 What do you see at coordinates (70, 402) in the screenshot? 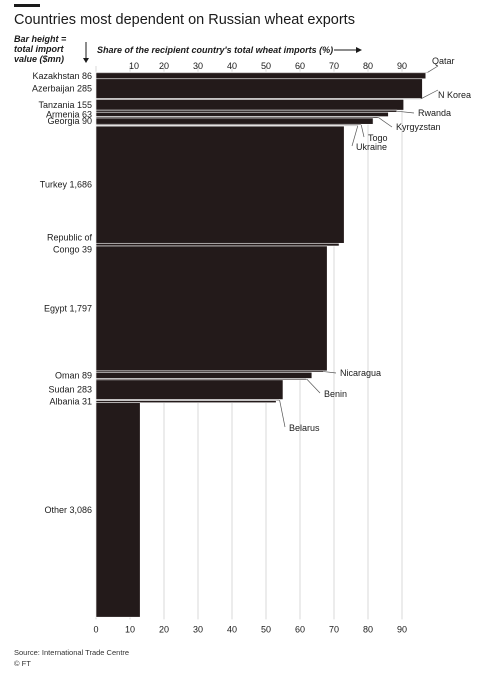
I see `label-albania: Albania 31` at bounding box center [70, 402].